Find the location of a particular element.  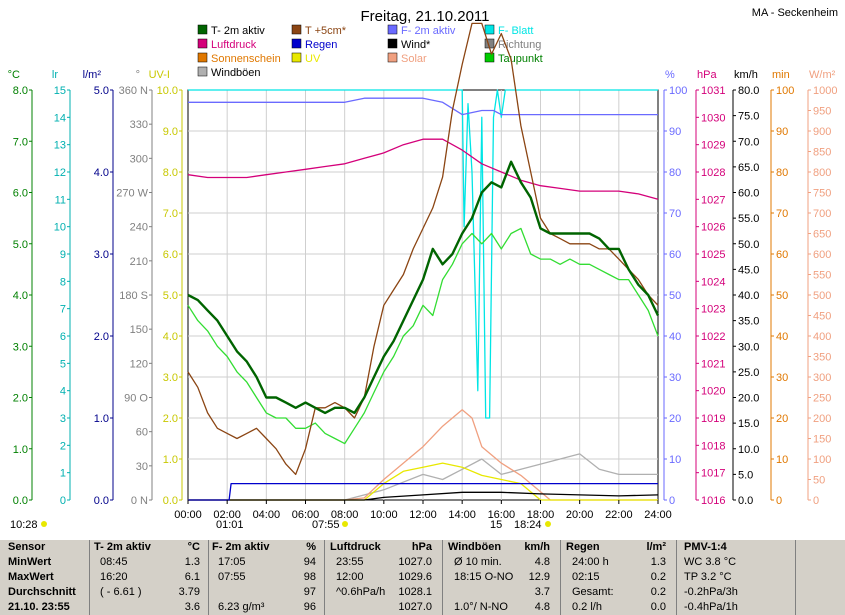

axis-tick-label: 14 is located at coordinates (60, 118).